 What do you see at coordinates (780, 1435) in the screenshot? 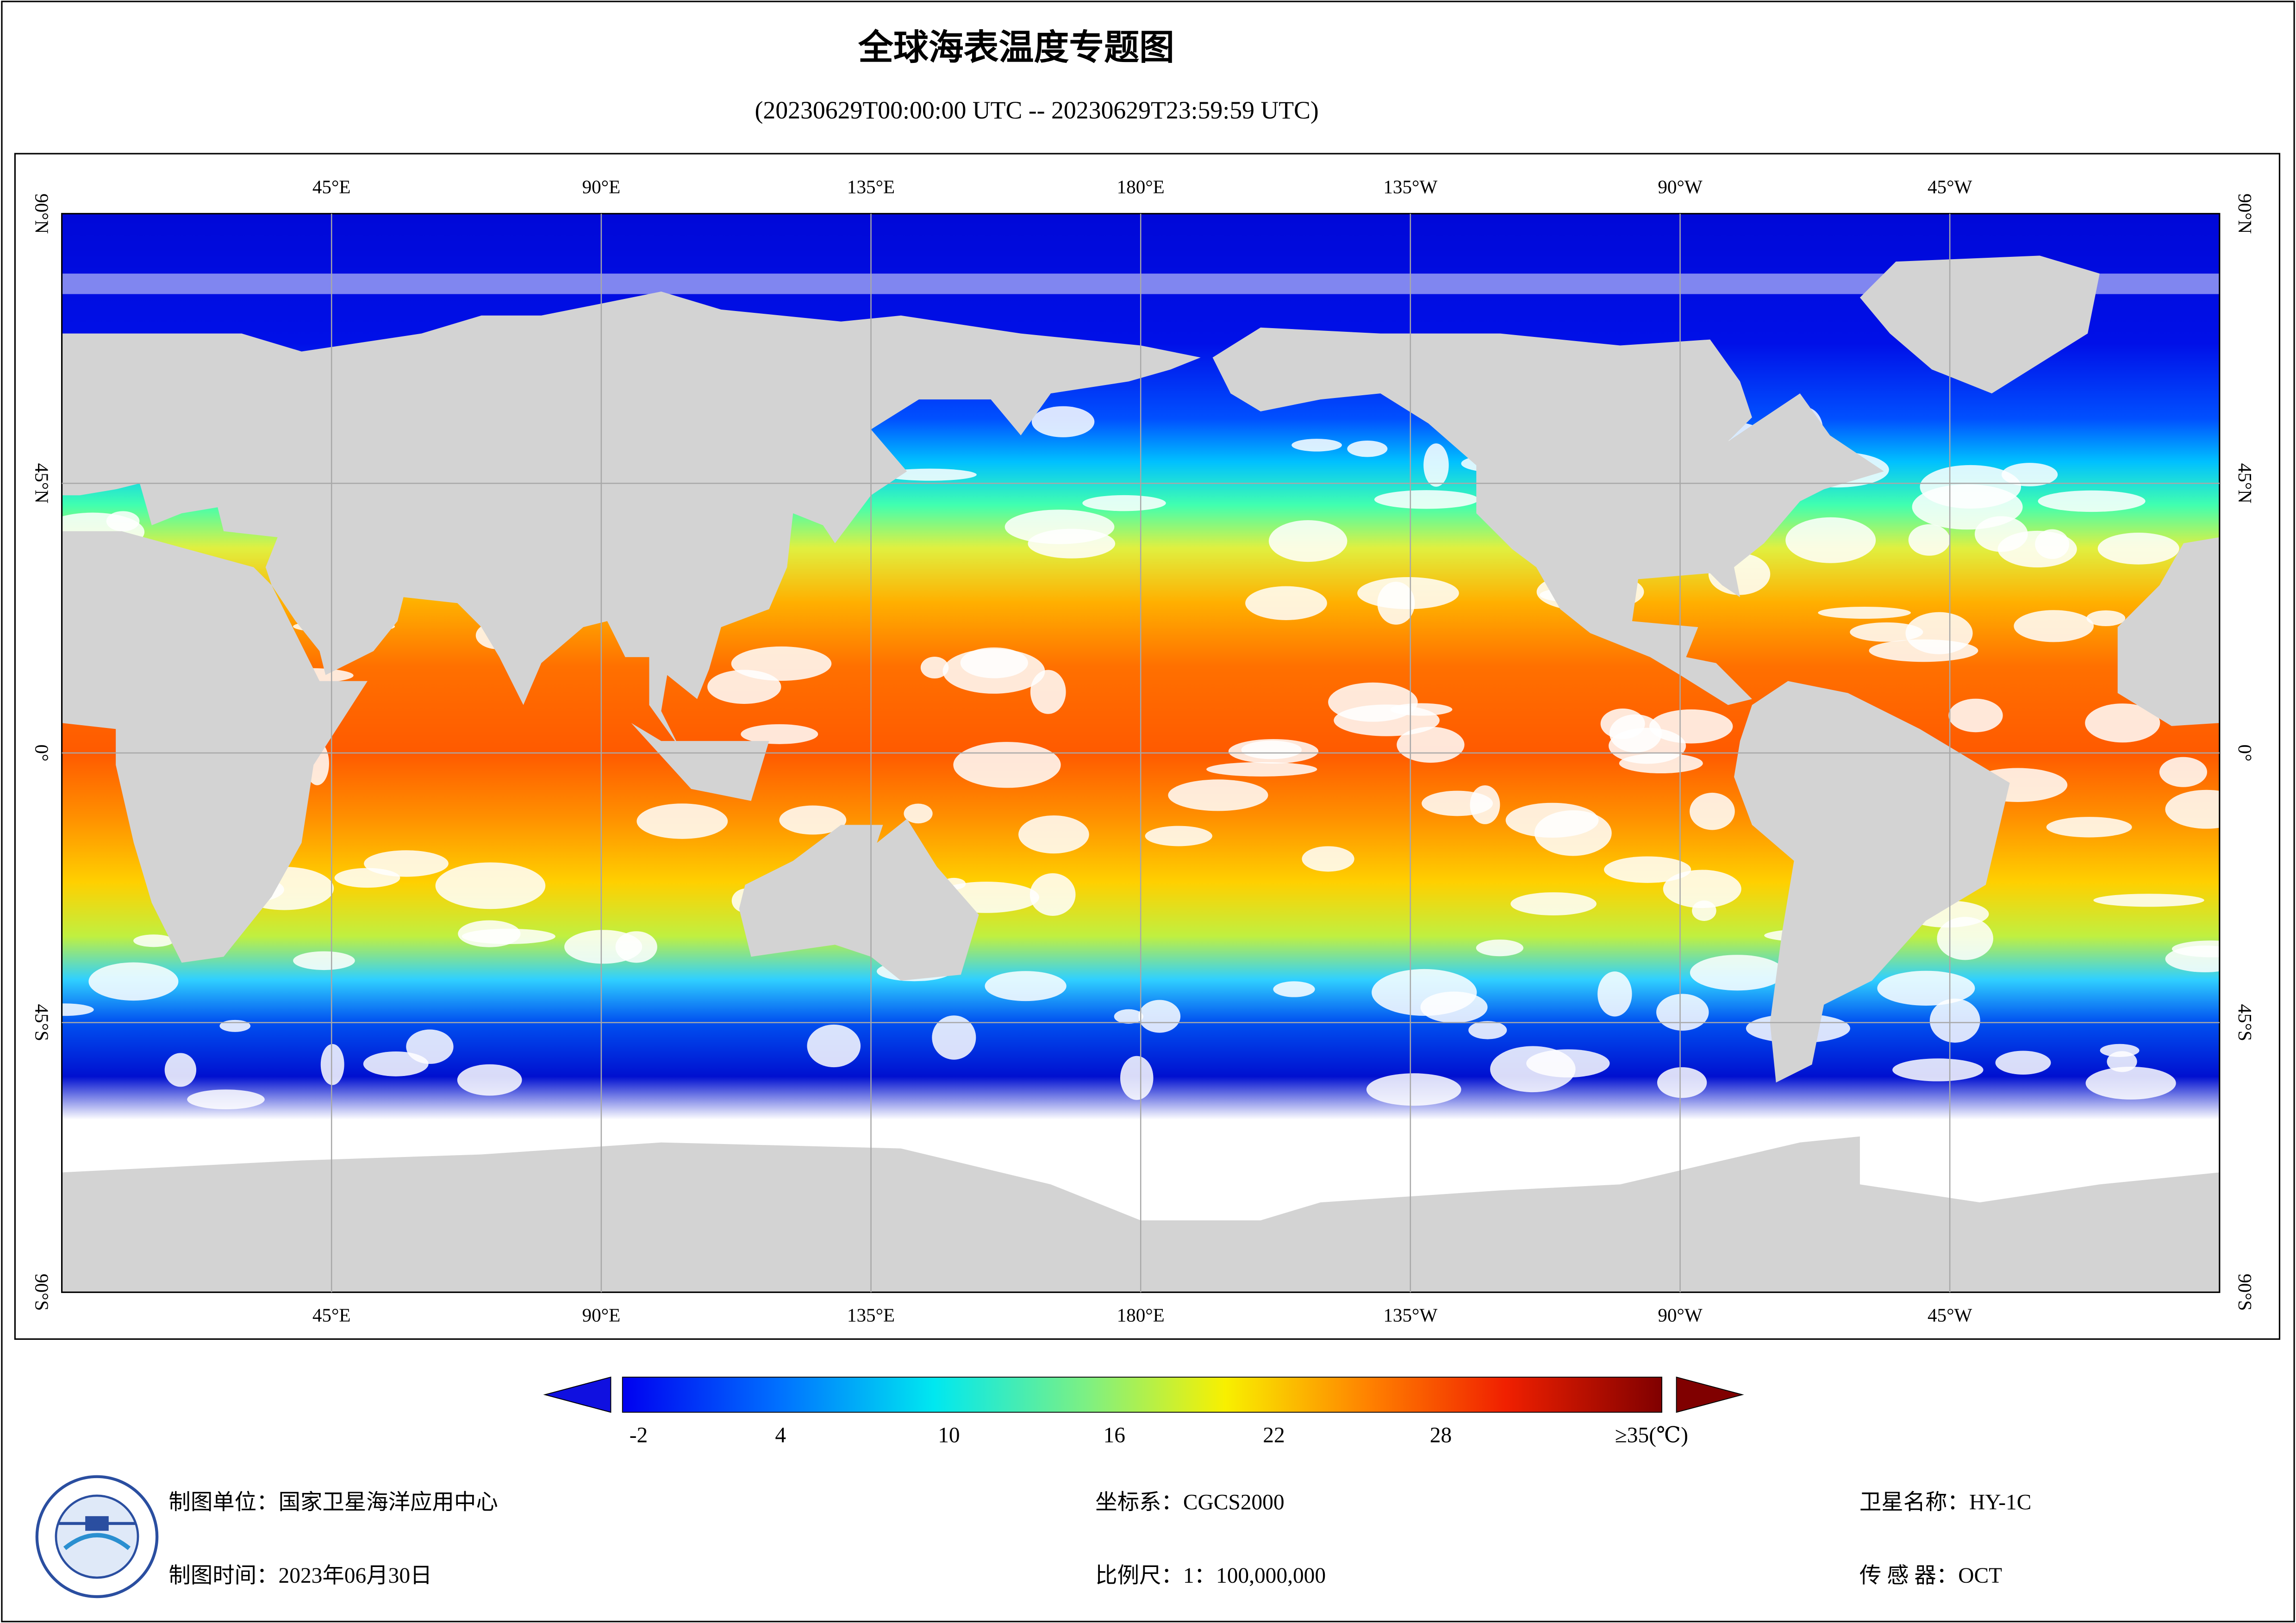
I see `colorbar-label: 4` at bounding box center [780, 1435].